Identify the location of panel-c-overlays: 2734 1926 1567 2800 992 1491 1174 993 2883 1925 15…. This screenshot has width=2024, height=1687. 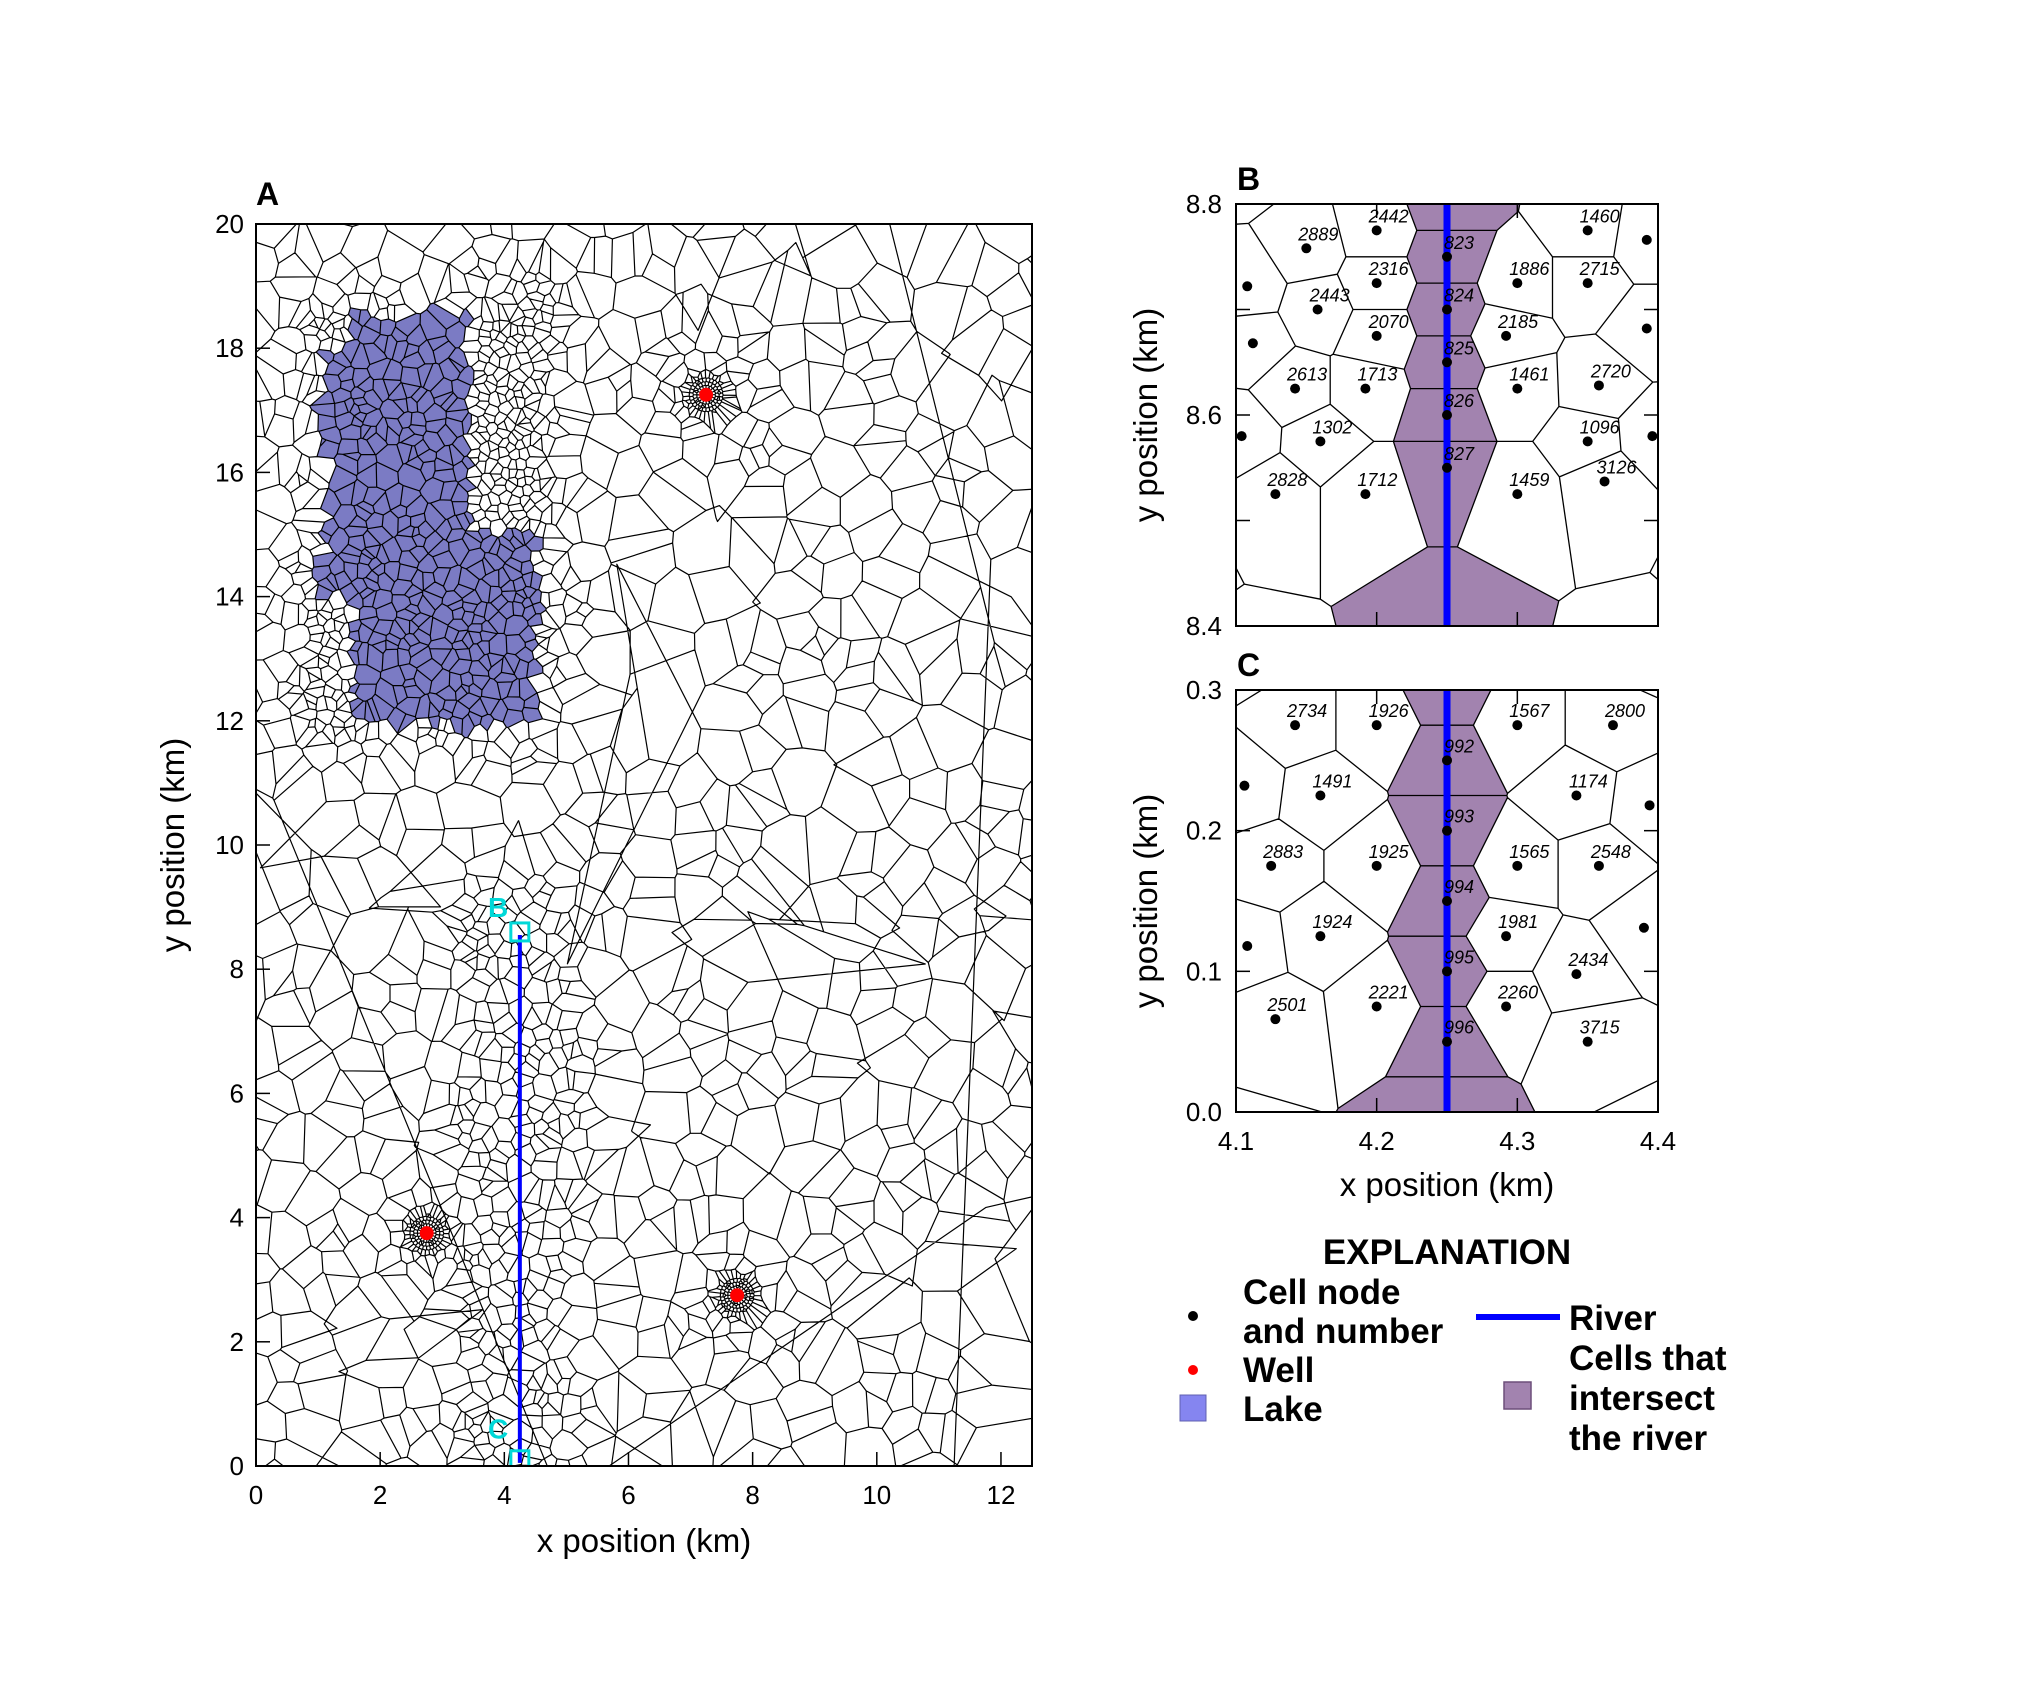
(1447, 901).